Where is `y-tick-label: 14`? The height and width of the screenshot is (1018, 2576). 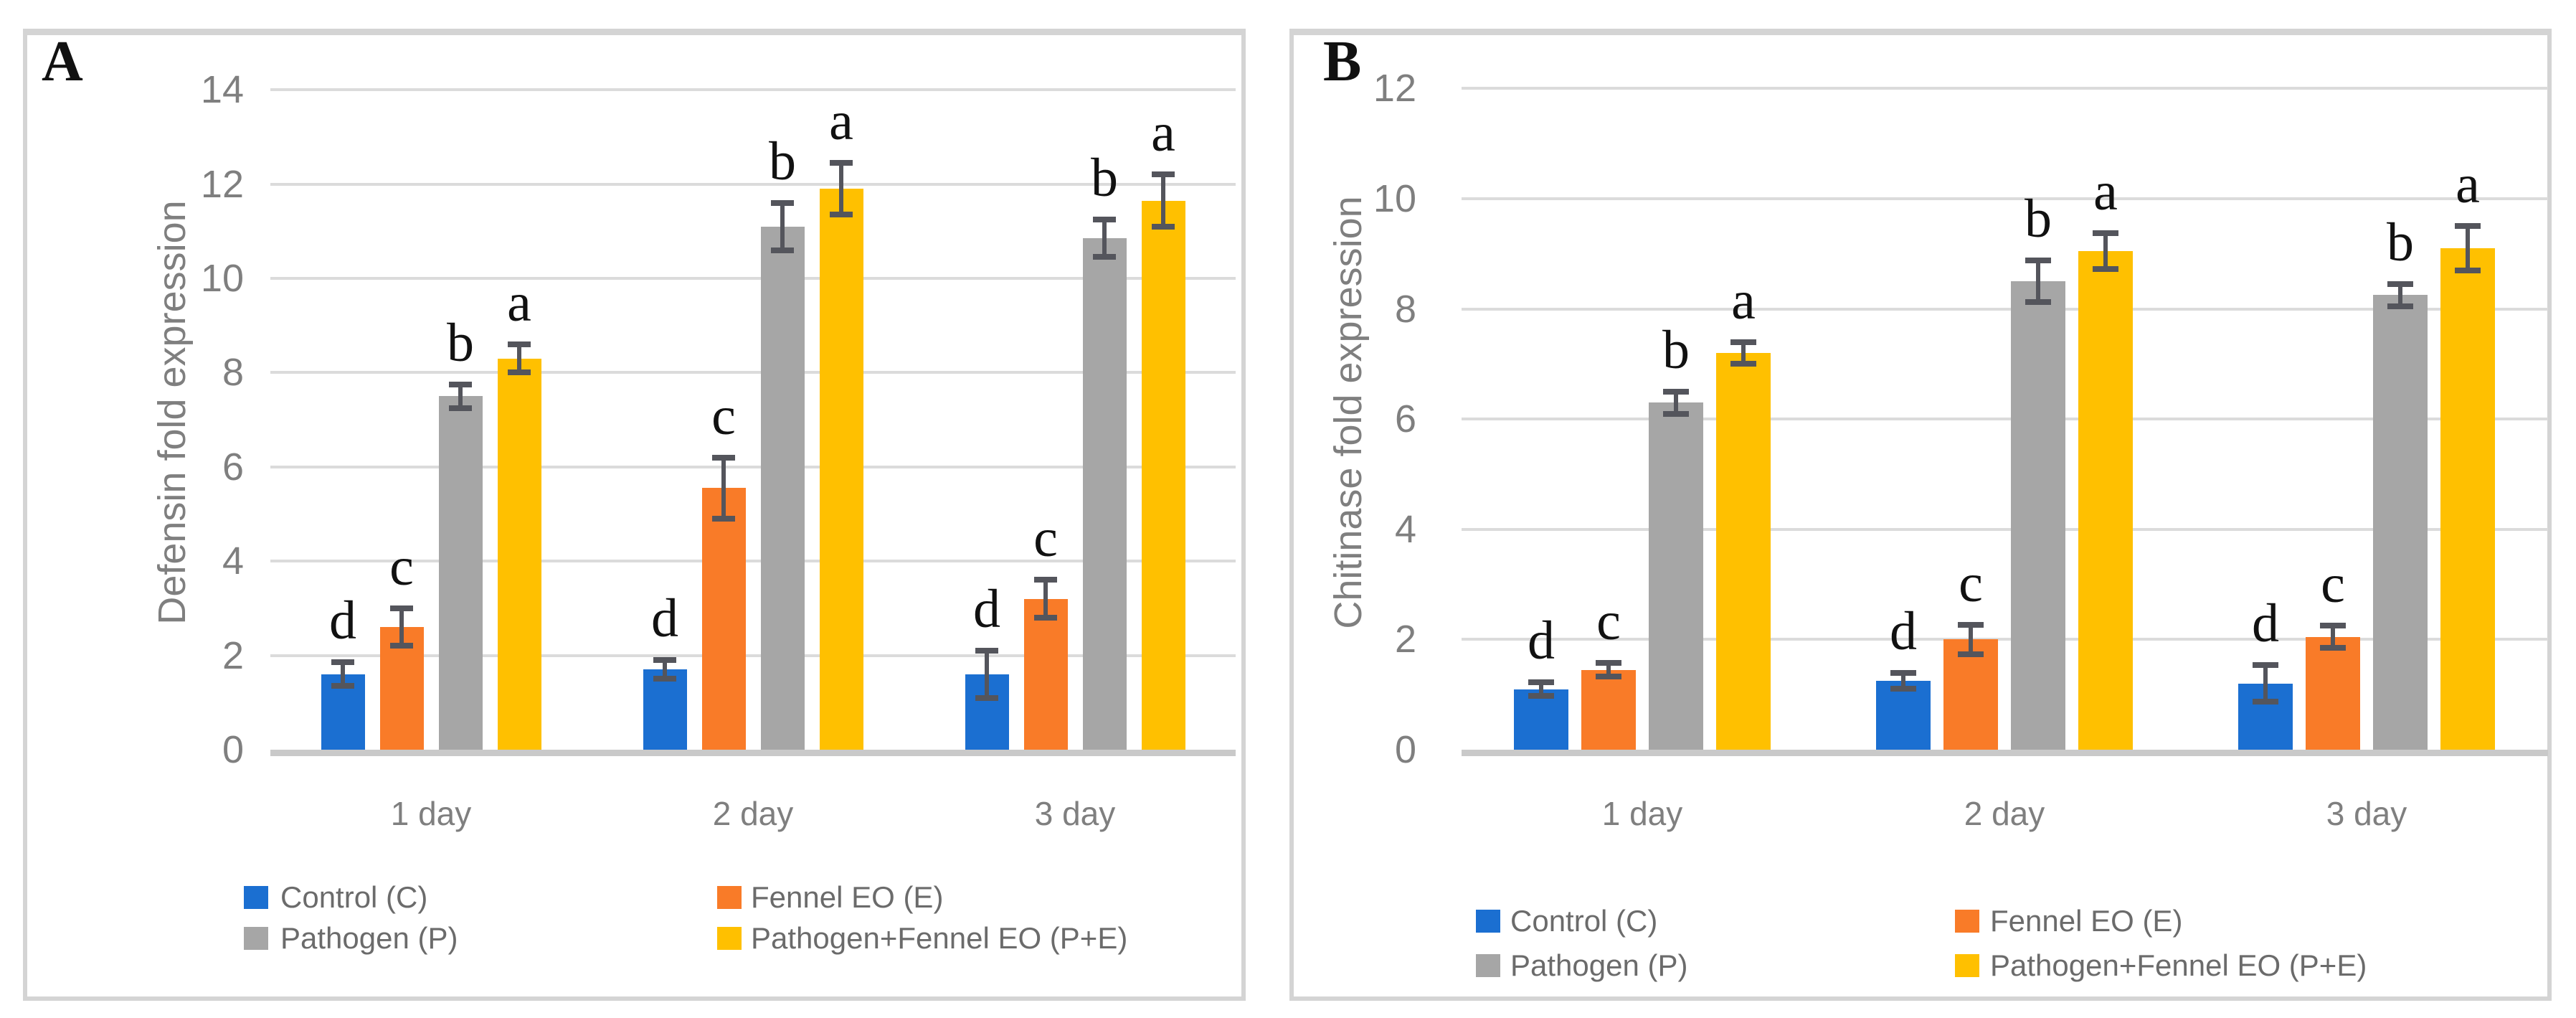
y-tick-label: 14 is located at coordinates (222, 90).